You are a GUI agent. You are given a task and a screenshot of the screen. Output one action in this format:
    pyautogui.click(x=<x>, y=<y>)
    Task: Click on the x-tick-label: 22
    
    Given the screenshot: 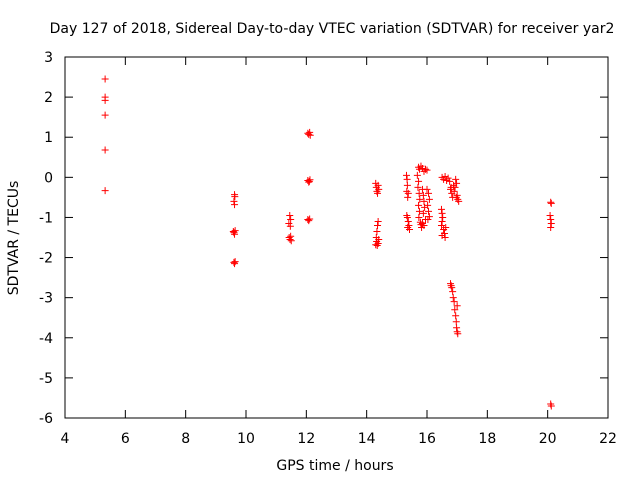 What is the action you would take?
    pyautogui.click(x=608, y=439)
    